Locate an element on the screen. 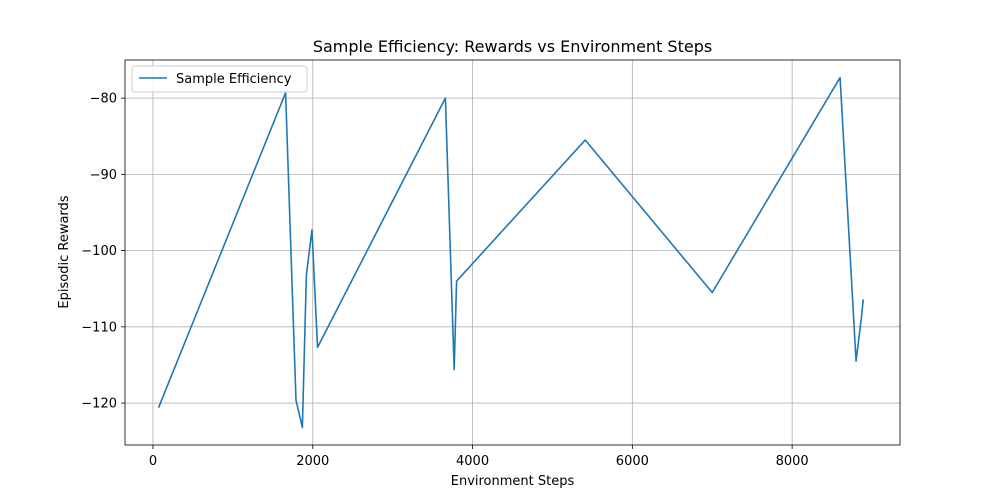 The image size is (1000, 500). y-tick-label: −110 is located at coordinates (99, 327).